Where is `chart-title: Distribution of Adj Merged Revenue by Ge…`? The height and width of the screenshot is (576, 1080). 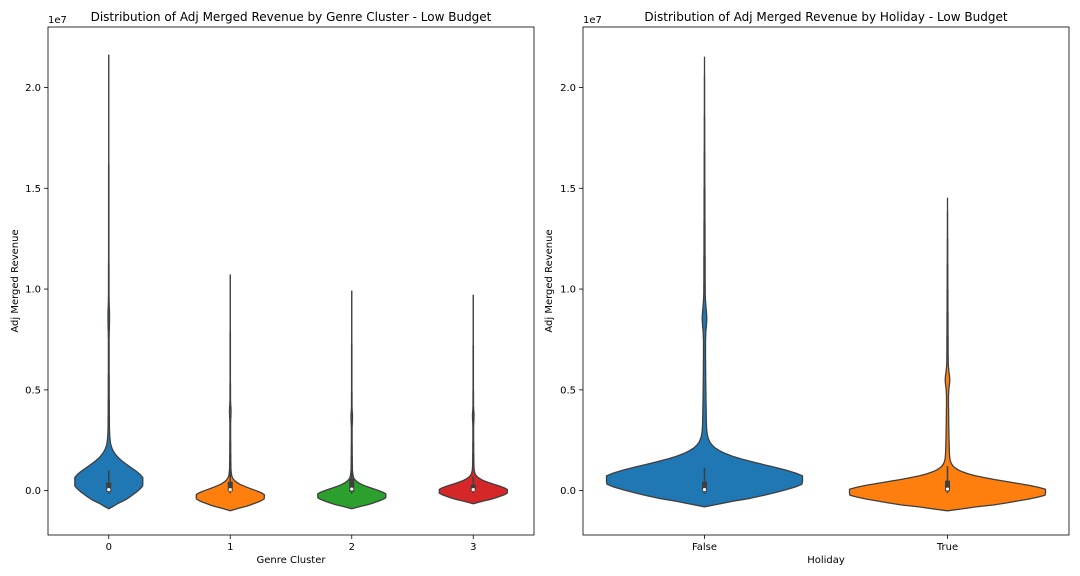 chart-title: Distribution of Adj Merged Revenue by Ge… is located at coordinates (291, 17).